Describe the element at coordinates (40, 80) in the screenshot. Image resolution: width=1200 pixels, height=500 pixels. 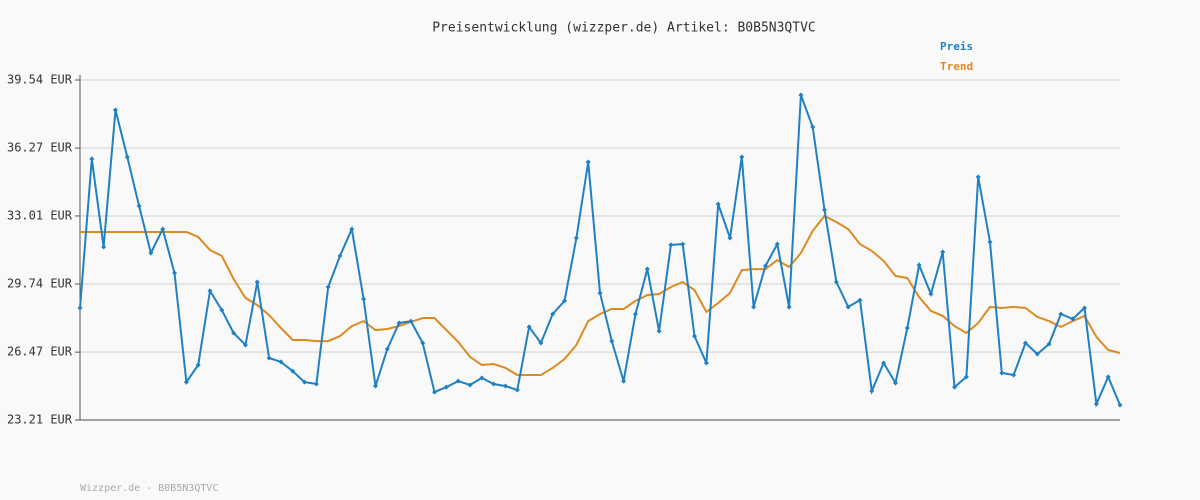
I see `y-tick-label: 39.54 EUR` at that location.